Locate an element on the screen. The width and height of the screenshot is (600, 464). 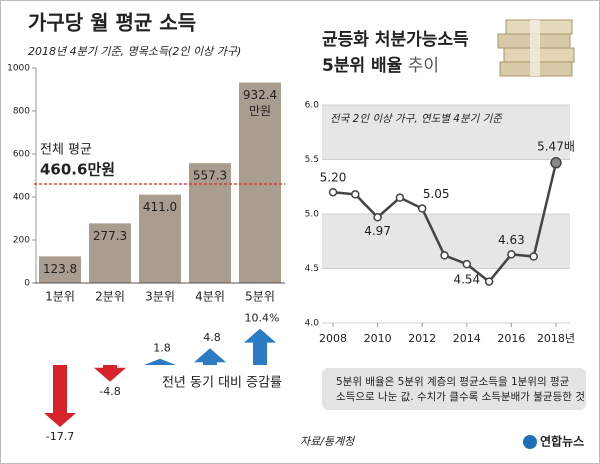
value-label: 932.4 is located at coordinates (260, 95).